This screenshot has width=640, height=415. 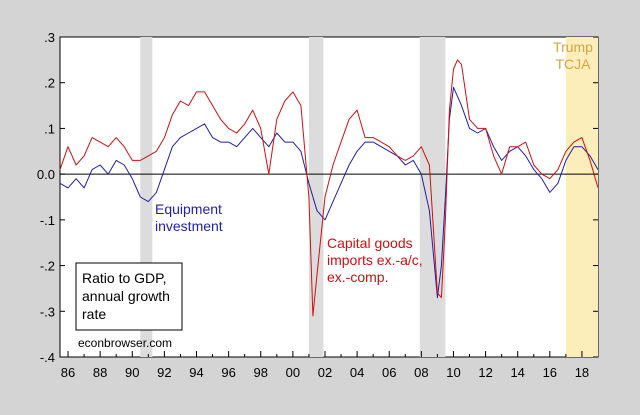 What do you see at coordinates (49, 37) in the screenshot?
I see `y-tick-label: .3` at bounding box center [49, 37].